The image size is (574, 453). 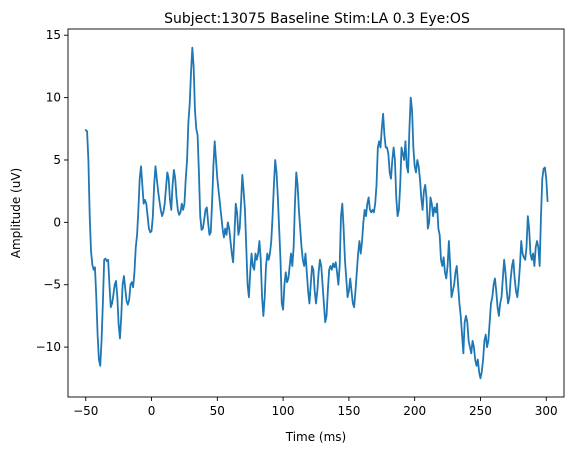 What do you see at coordinates (217, 411) in the screenshot?
I see `x-tick-label: 50` at bounding box center [217, 411].